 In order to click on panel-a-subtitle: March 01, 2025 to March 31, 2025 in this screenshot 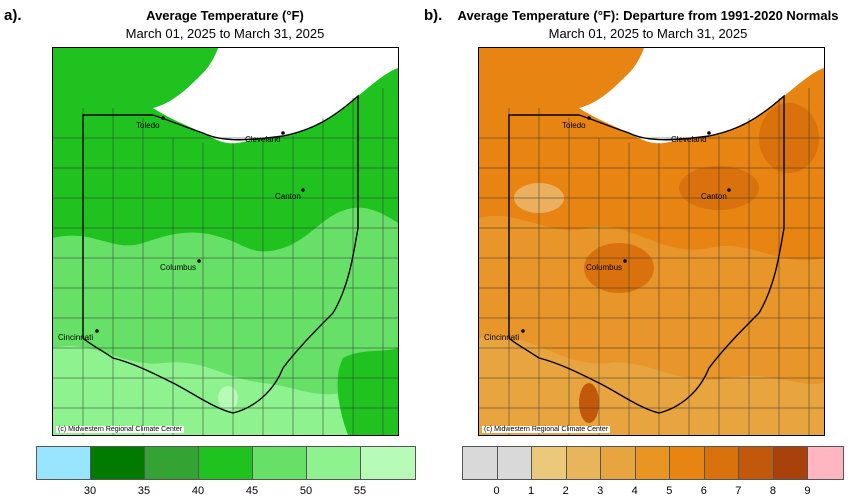, I will do `click(225, 33)`.